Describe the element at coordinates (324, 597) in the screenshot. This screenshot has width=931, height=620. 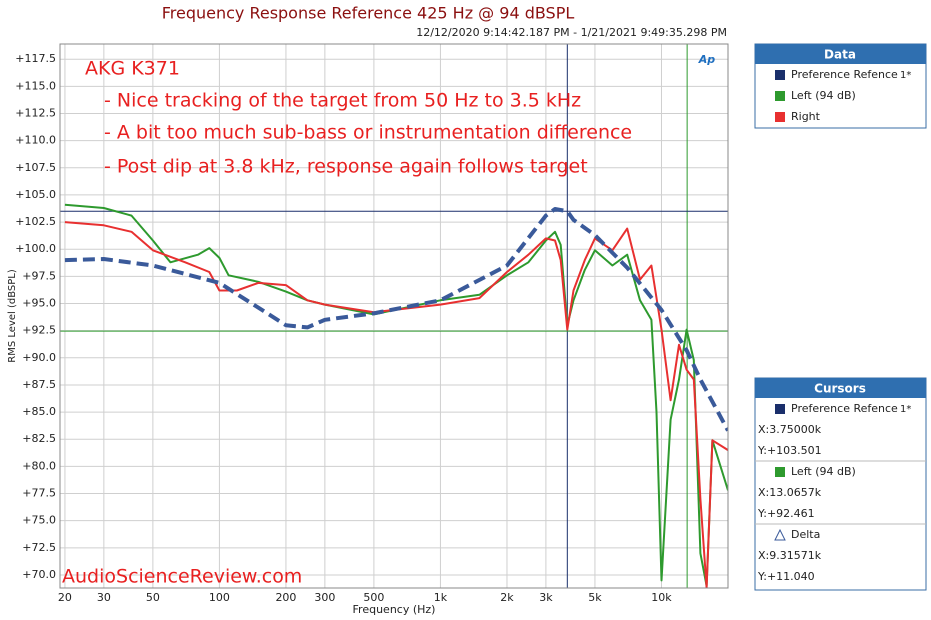
I see `x-tick-label: 300` at that location.